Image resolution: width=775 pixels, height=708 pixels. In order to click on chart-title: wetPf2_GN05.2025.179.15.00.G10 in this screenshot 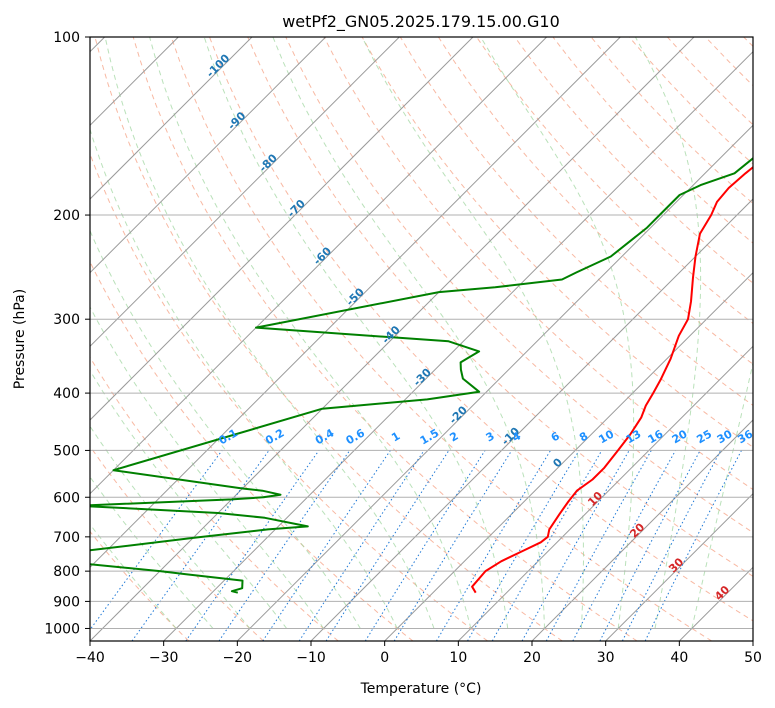, I will do `click(421, 22)`.